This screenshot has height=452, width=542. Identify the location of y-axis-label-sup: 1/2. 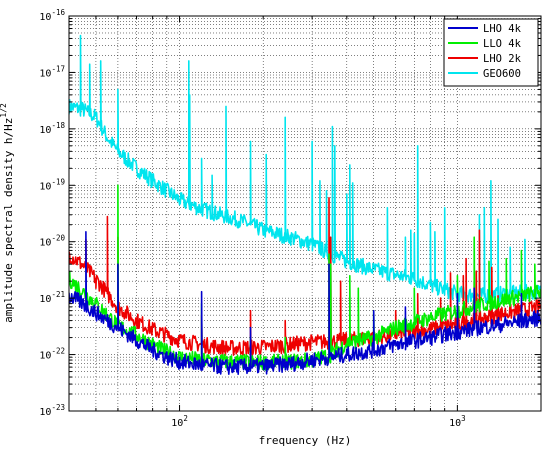
(4, 110).